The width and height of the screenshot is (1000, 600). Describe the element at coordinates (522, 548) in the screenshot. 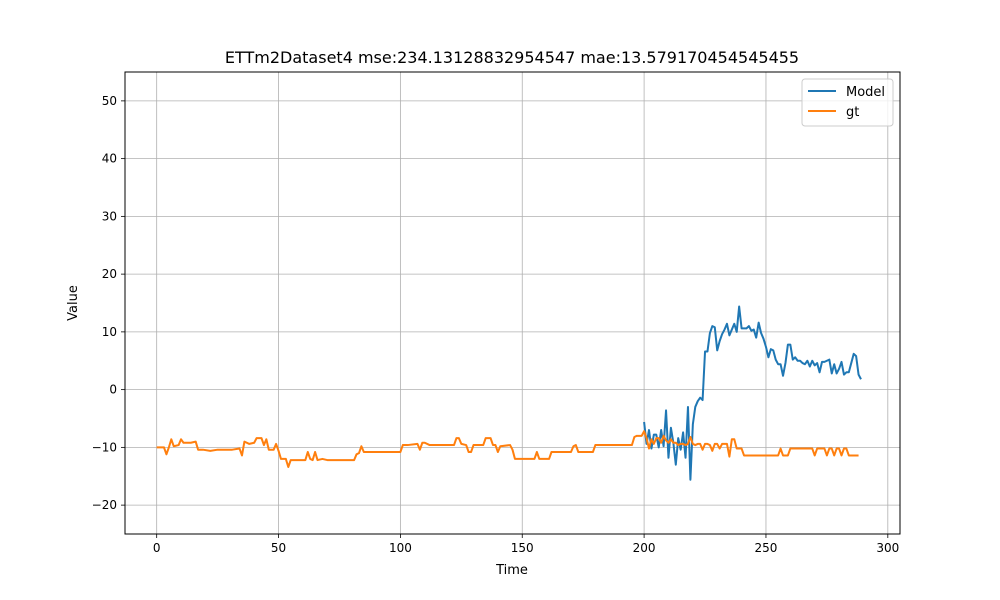

I see `x-tick-label: 150` at that location.